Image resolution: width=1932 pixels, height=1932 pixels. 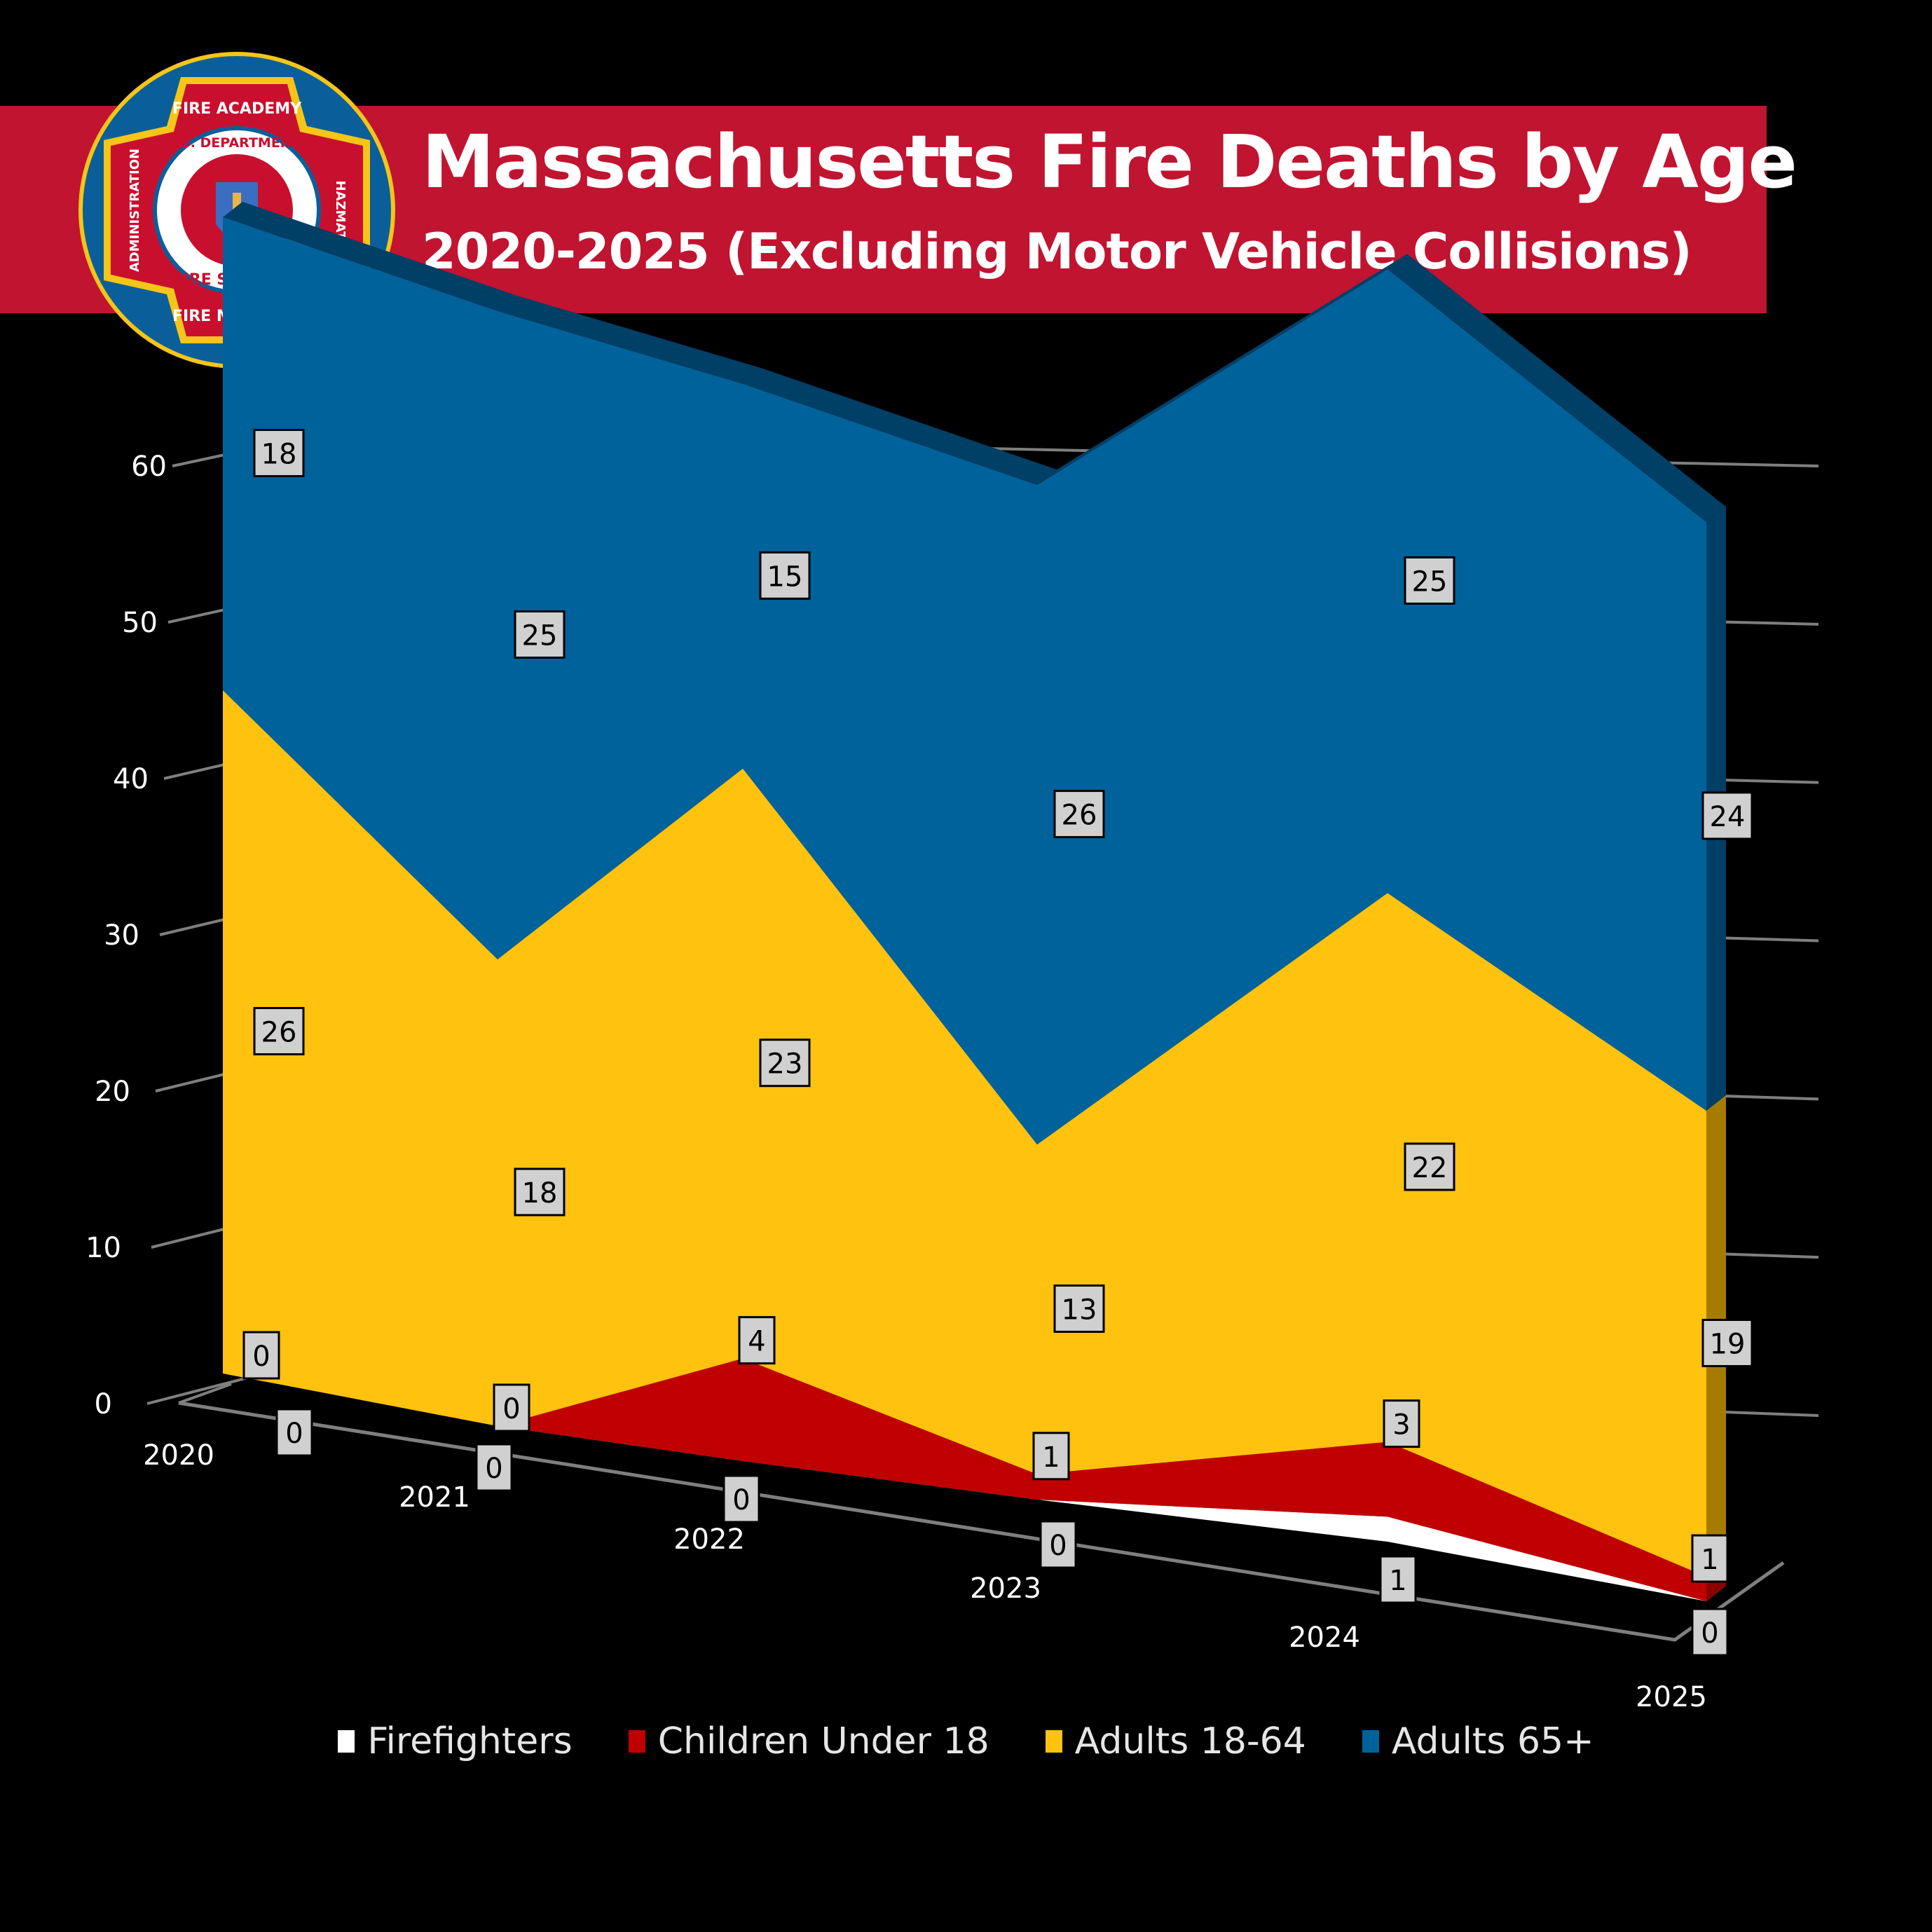 I want to click on y-axis-labels: 0 10 20 30 40 50 60, so click(x=126, y=936).